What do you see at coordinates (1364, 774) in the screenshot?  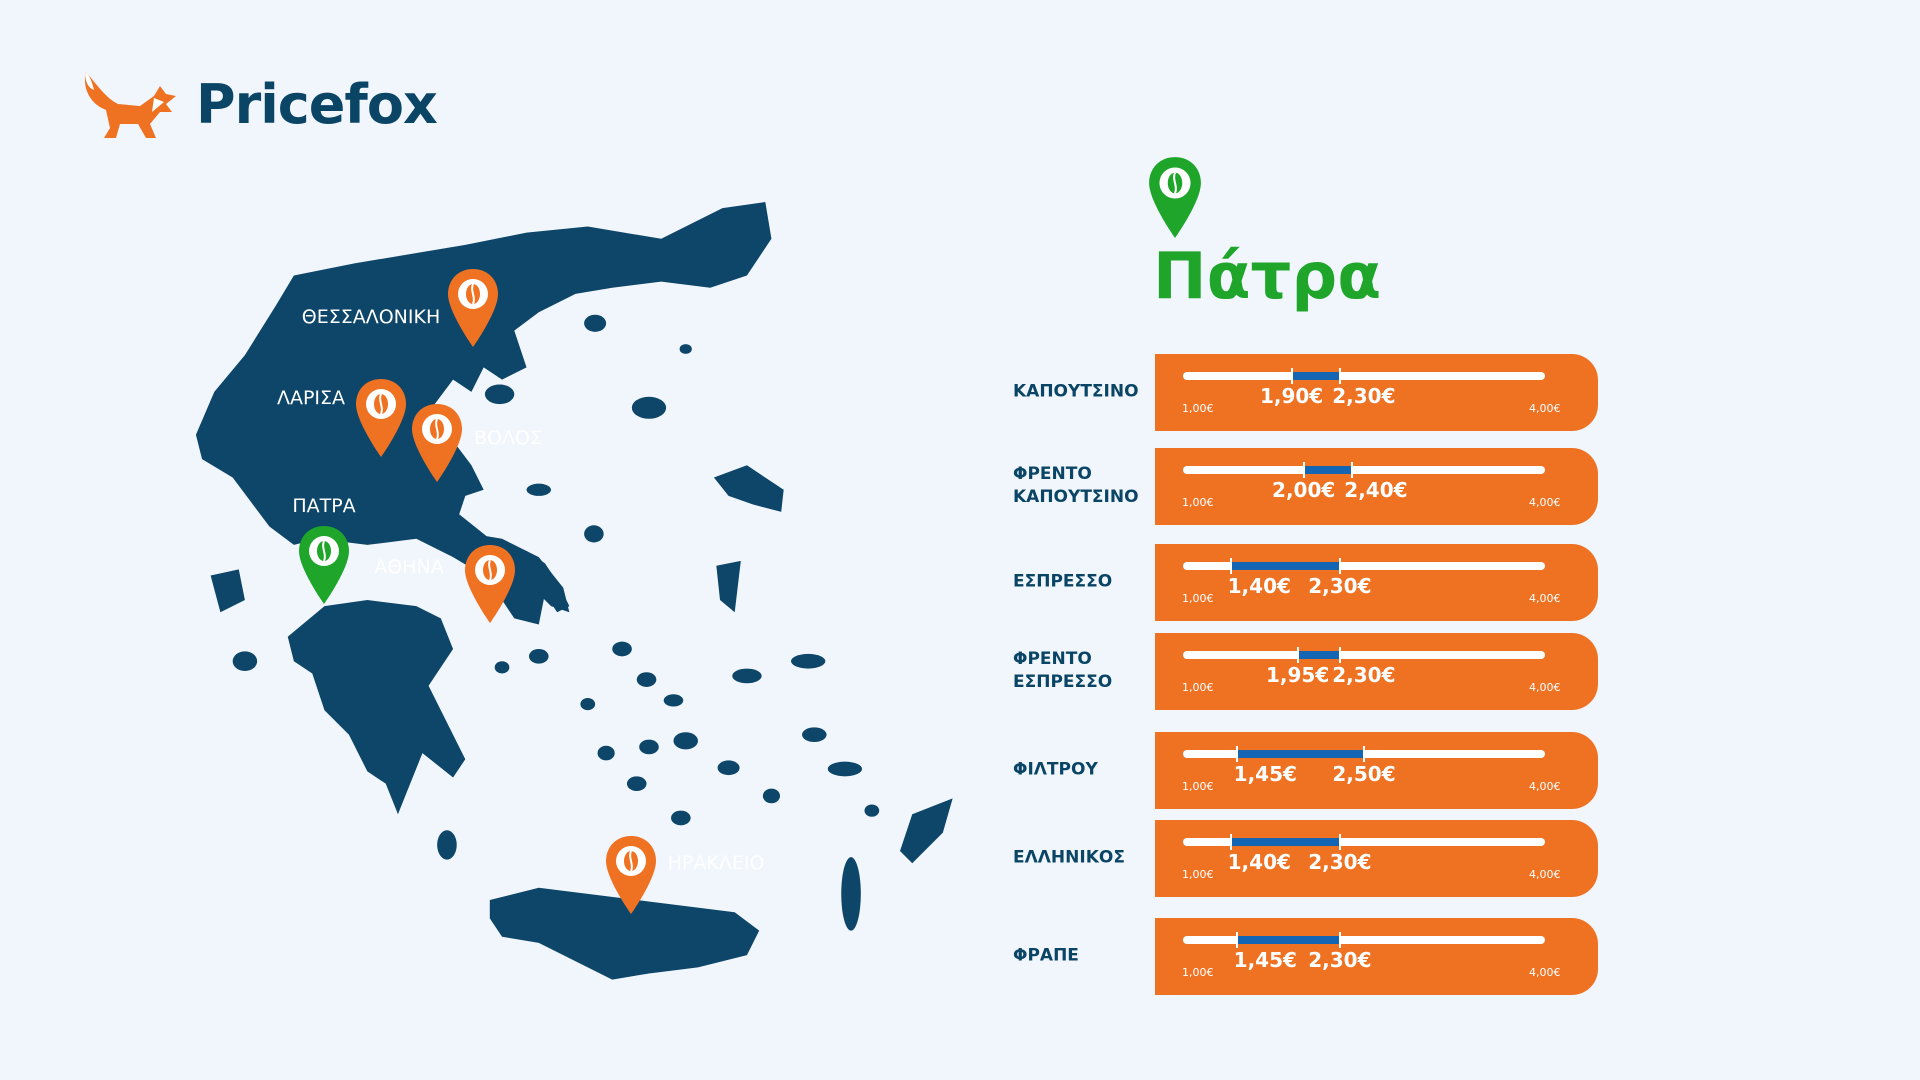 I see `high-price-value: 2,50€` at bounding box center [1364, 774].